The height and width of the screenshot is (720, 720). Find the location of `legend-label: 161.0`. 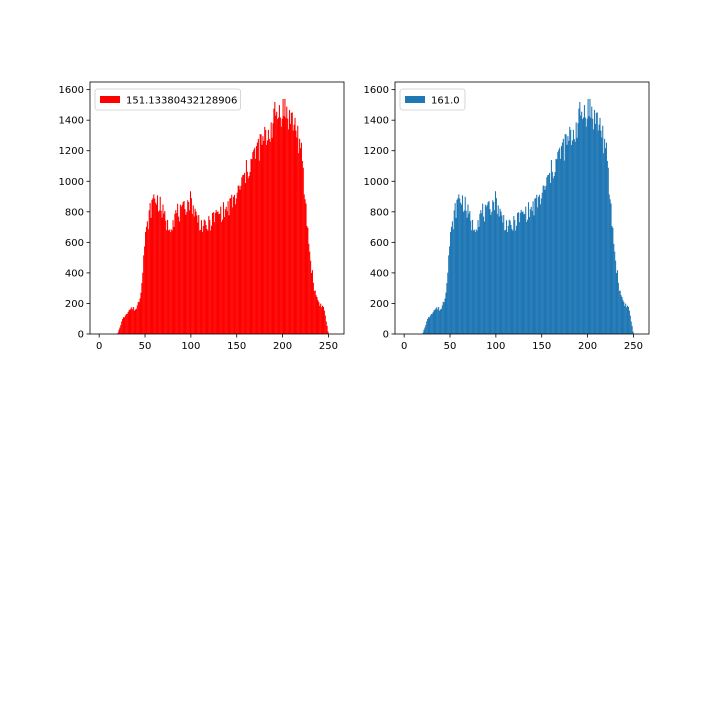

legend-label: 161.0 is located at coordinates (445, 101).